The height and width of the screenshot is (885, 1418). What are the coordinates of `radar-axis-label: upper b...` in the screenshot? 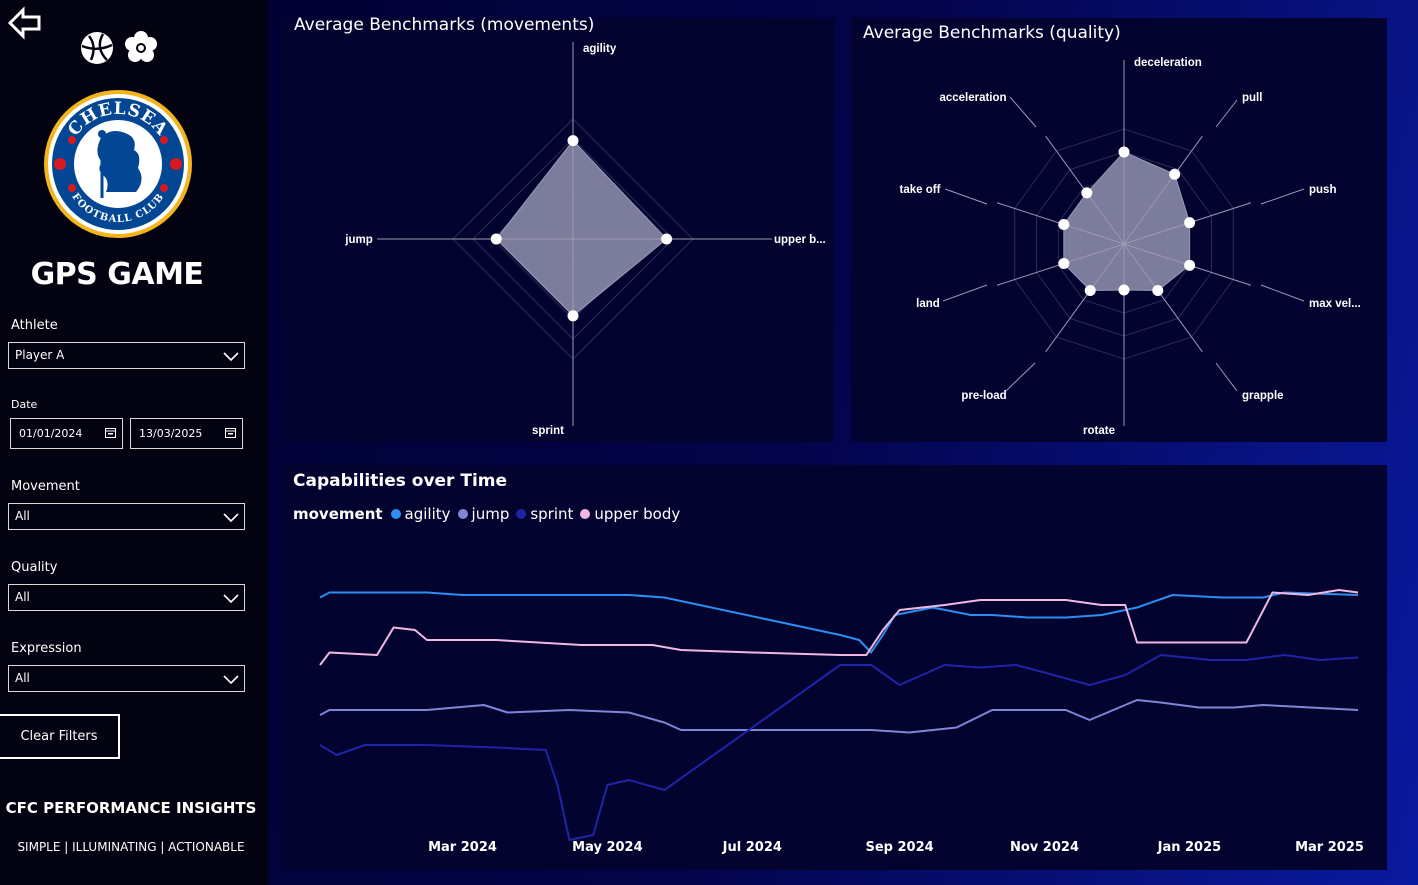 It's located at (800, 240).